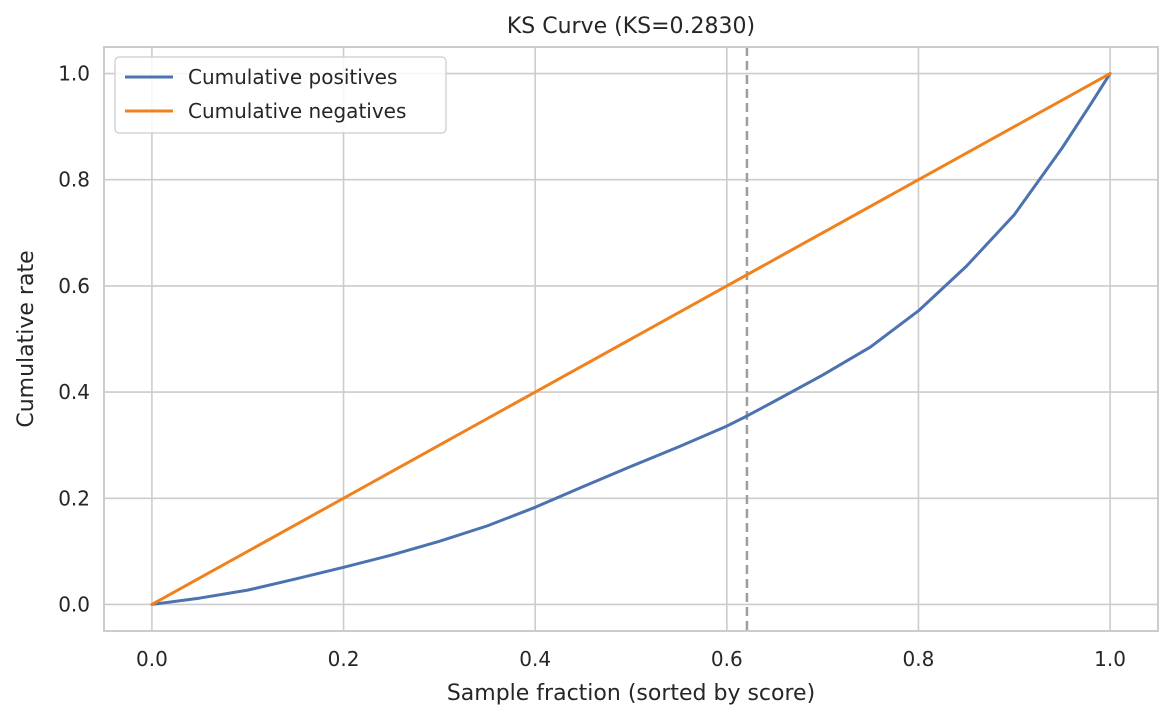 This screenshot has height=725, width=1173. I want to click on legend-box, so click(280, 95).